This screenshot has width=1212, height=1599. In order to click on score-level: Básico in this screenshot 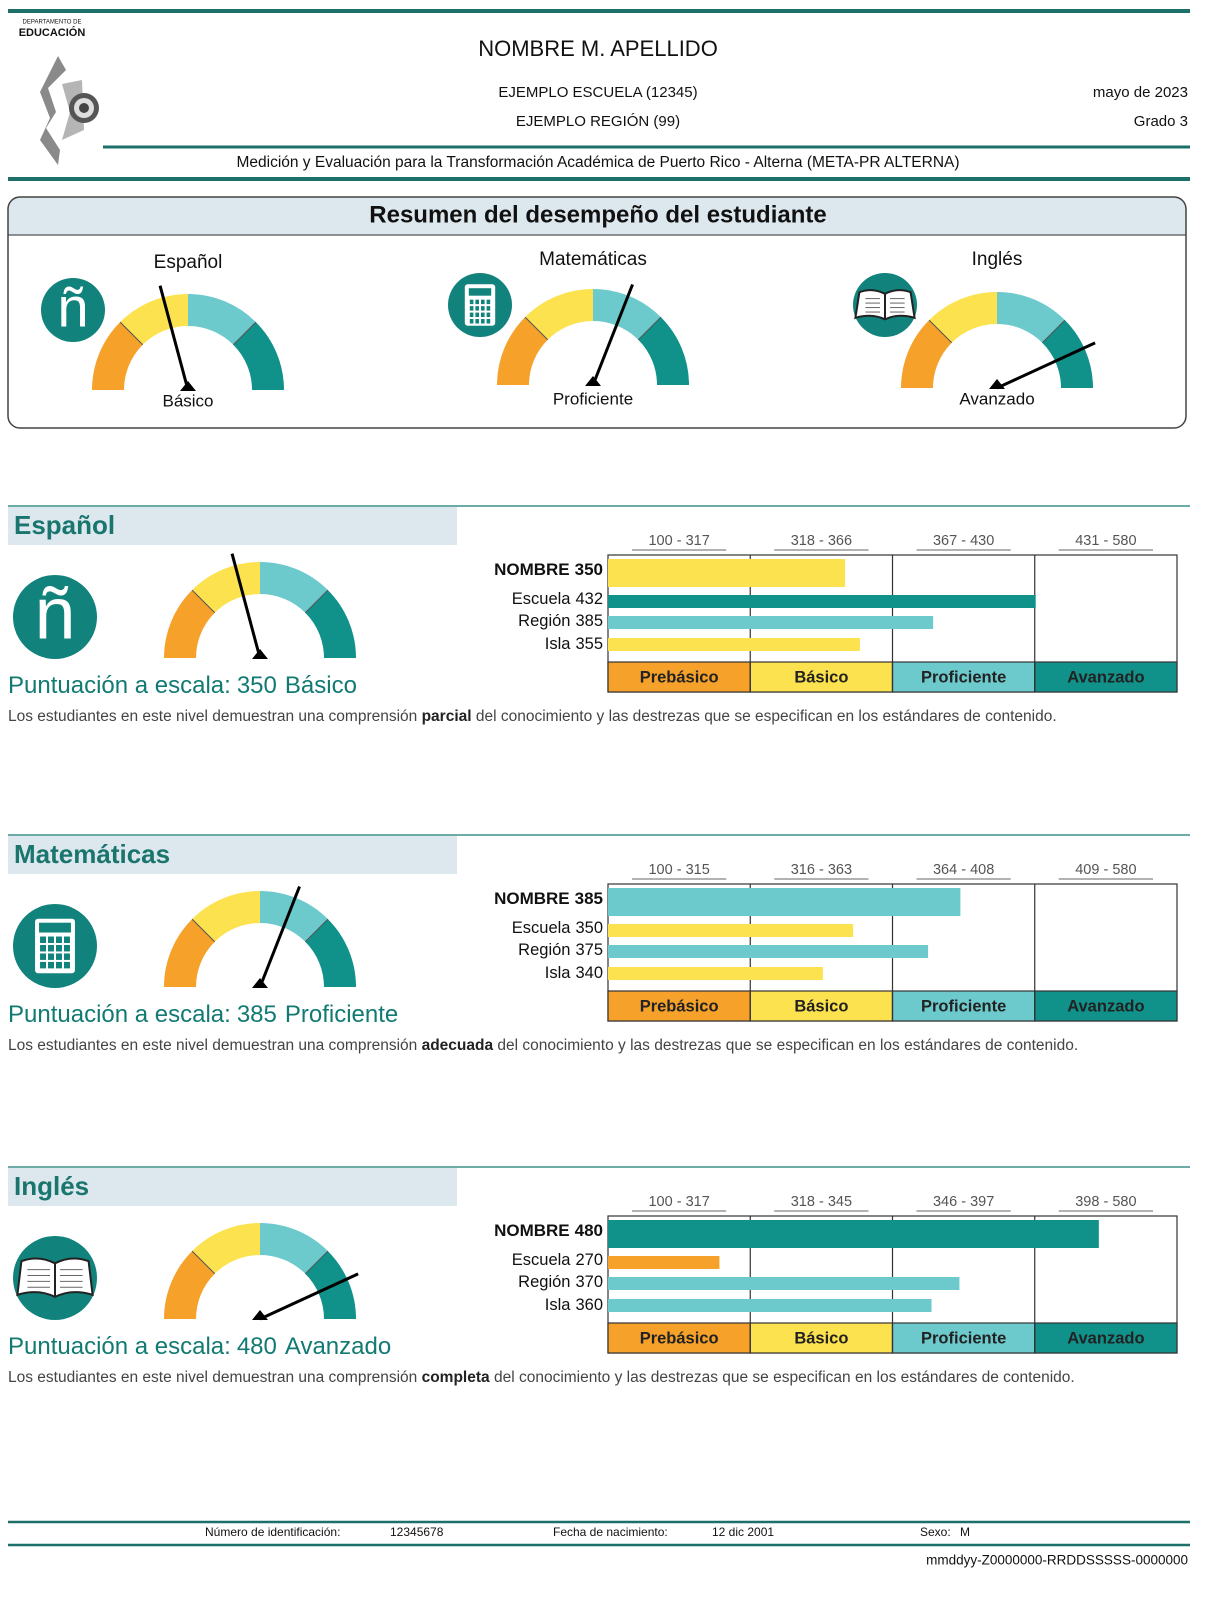, I will do `click(321, 685)`.